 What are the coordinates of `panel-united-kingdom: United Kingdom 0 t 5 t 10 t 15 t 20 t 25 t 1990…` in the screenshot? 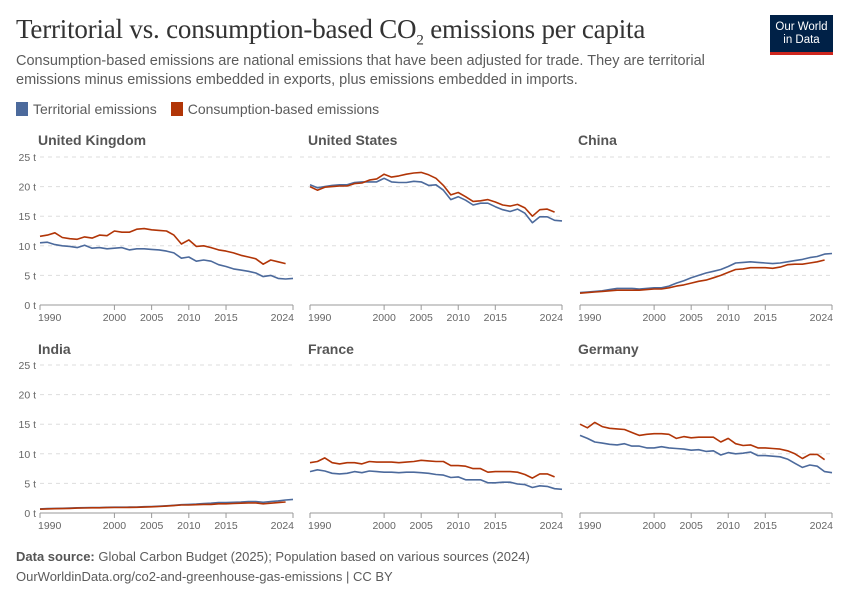 It's located at (156, 228).